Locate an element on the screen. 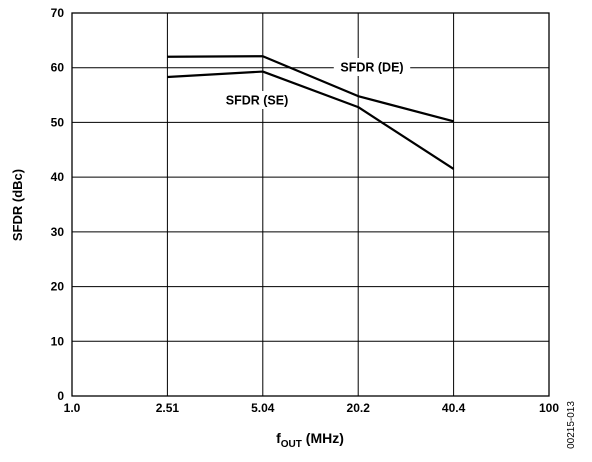 The width and height of the screenshot is (592, 462). y-tick-label: 60 is located at coordinates (58, 68).